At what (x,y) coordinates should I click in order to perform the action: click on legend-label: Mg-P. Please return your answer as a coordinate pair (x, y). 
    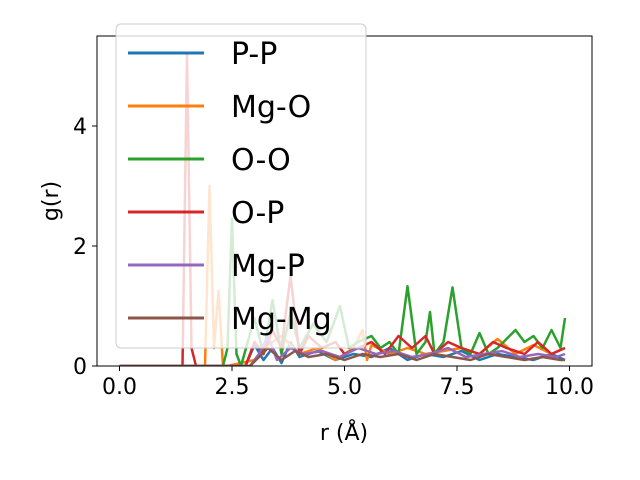
    Looking at the image, I should click on (268, 266).